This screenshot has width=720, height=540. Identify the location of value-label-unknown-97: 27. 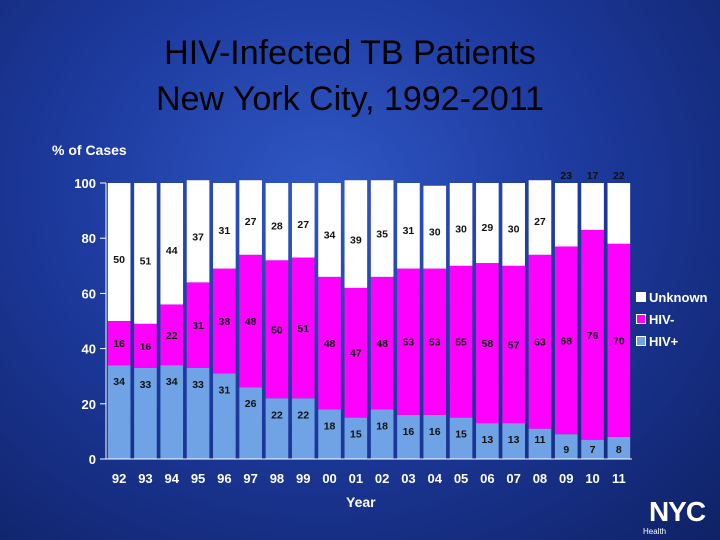
(251, 222).